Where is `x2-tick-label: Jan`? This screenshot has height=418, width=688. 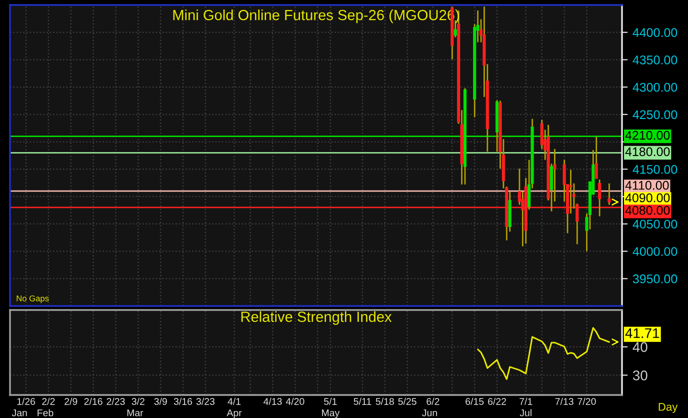 x2-tick-label: Jan is located at coordinates (19, 412).